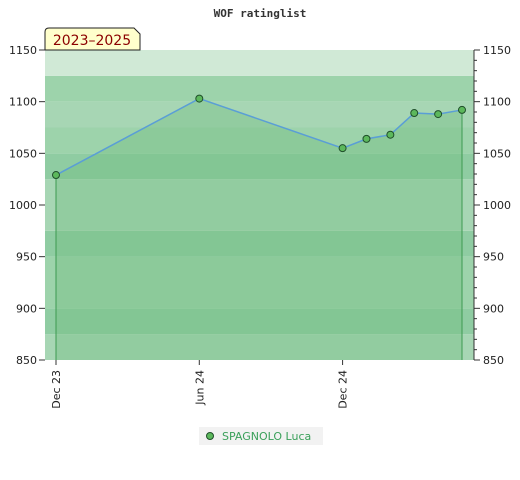 The image size is (520, 480). I want to click on legend-background, so click(261, 436).